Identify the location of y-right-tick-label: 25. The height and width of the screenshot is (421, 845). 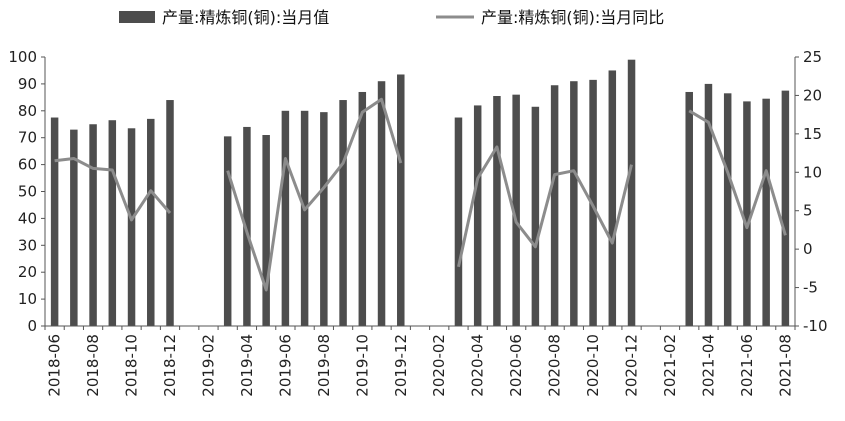
(812, 57).